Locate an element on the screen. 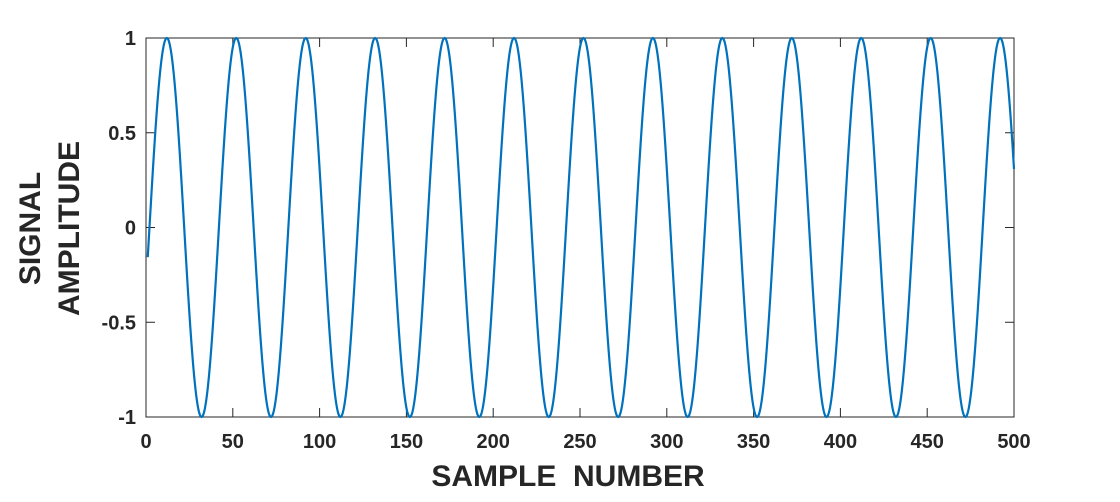 The height and width of the screenshot is (502, 1120). y-axis-title: SIGNAL AMPLITUDE is located at coordinates (50, 228).